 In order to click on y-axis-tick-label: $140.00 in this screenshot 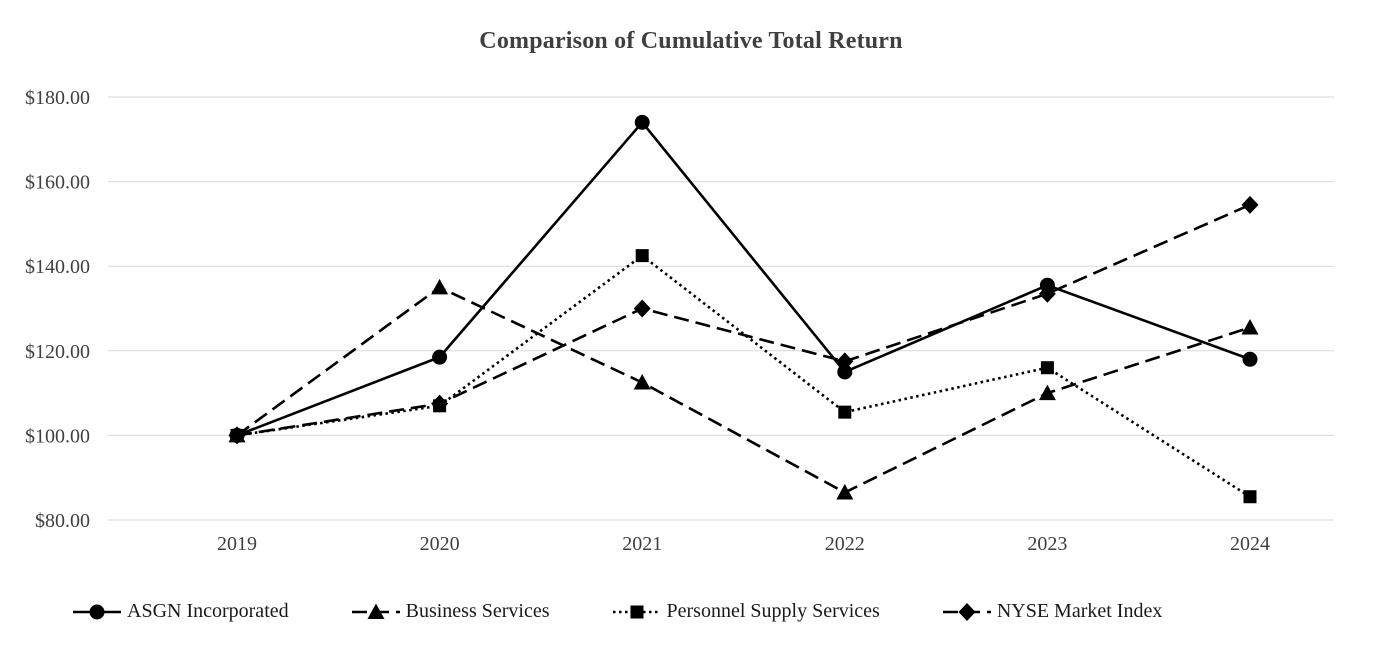, I will do `click(57, 267)`.